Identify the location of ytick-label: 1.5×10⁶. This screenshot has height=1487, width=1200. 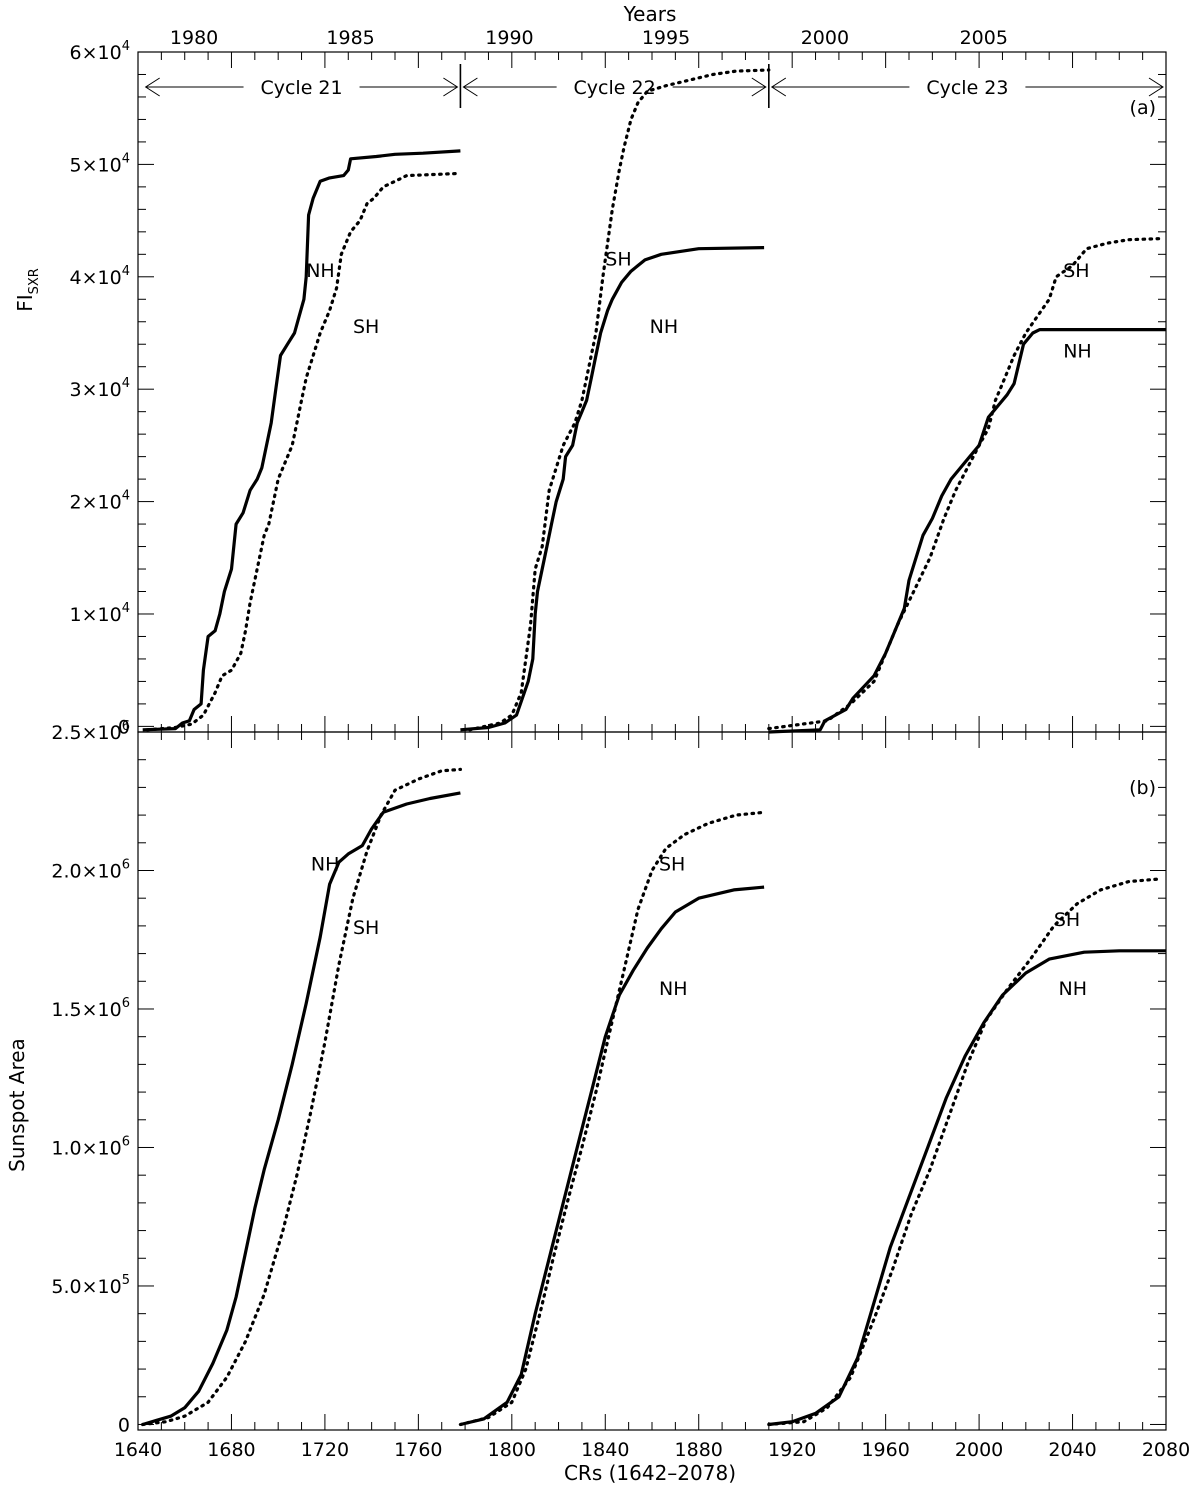
(90, 1008).